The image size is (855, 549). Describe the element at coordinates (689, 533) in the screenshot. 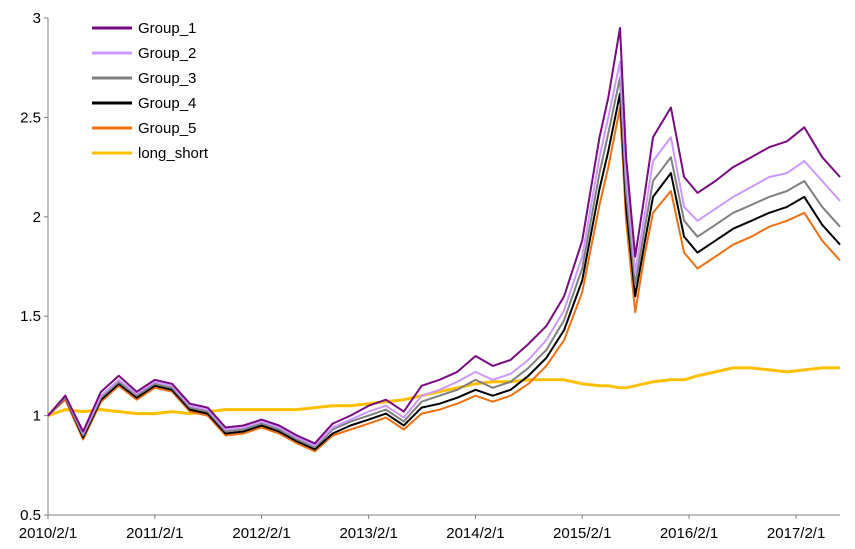

I see `x-tick-label: 2016/2/1` at that location.